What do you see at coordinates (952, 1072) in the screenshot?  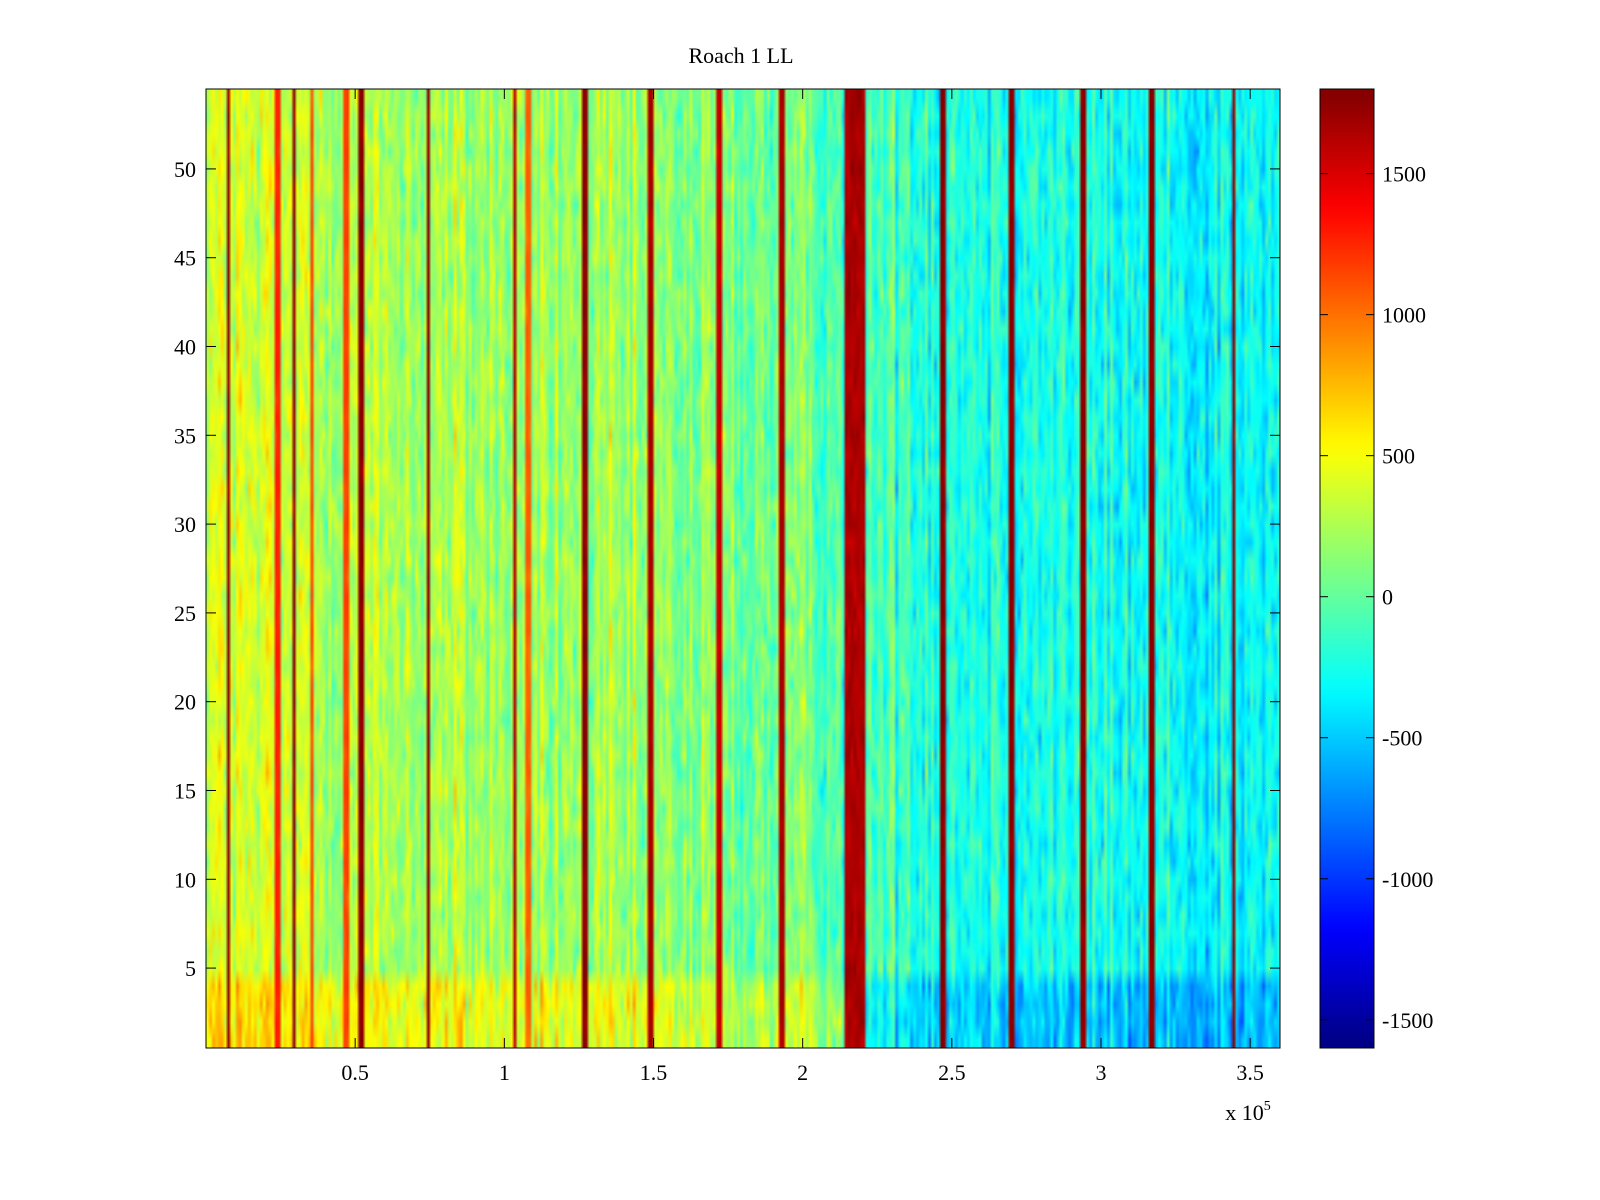 I see `x-tick-label: 2.5` at bounding box center [952, 1072].